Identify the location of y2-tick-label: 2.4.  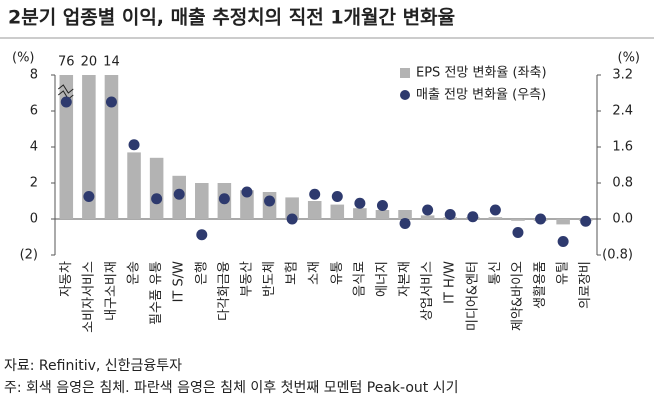
(622, 111).